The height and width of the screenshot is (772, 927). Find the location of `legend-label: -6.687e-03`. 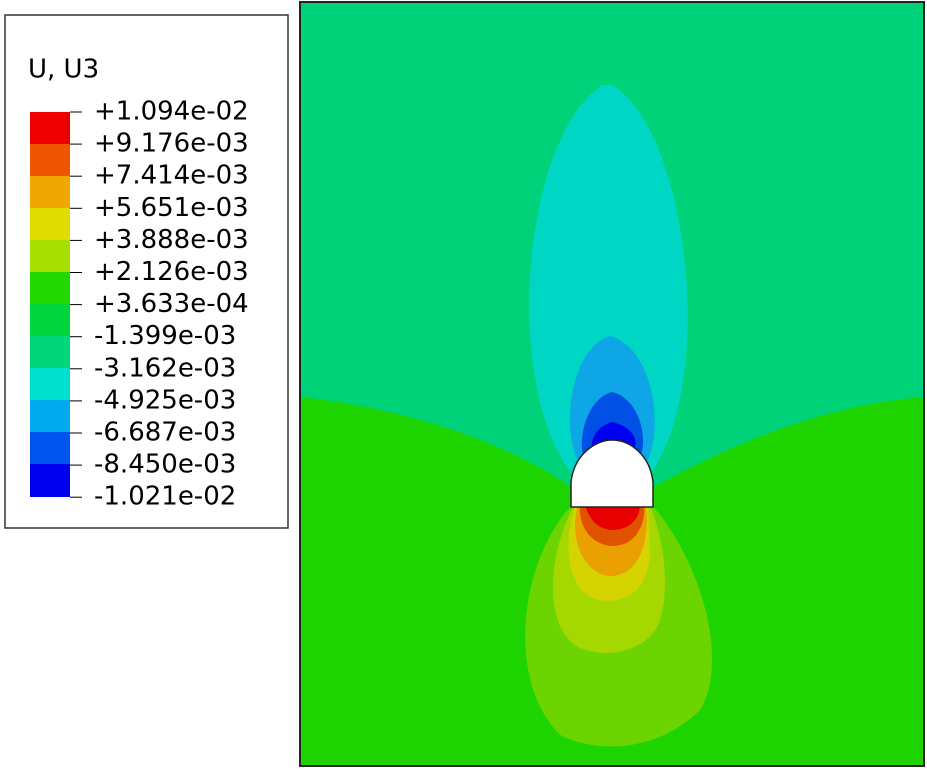

legend-label: -6.687e-03 is located at coordinates (165, 433).